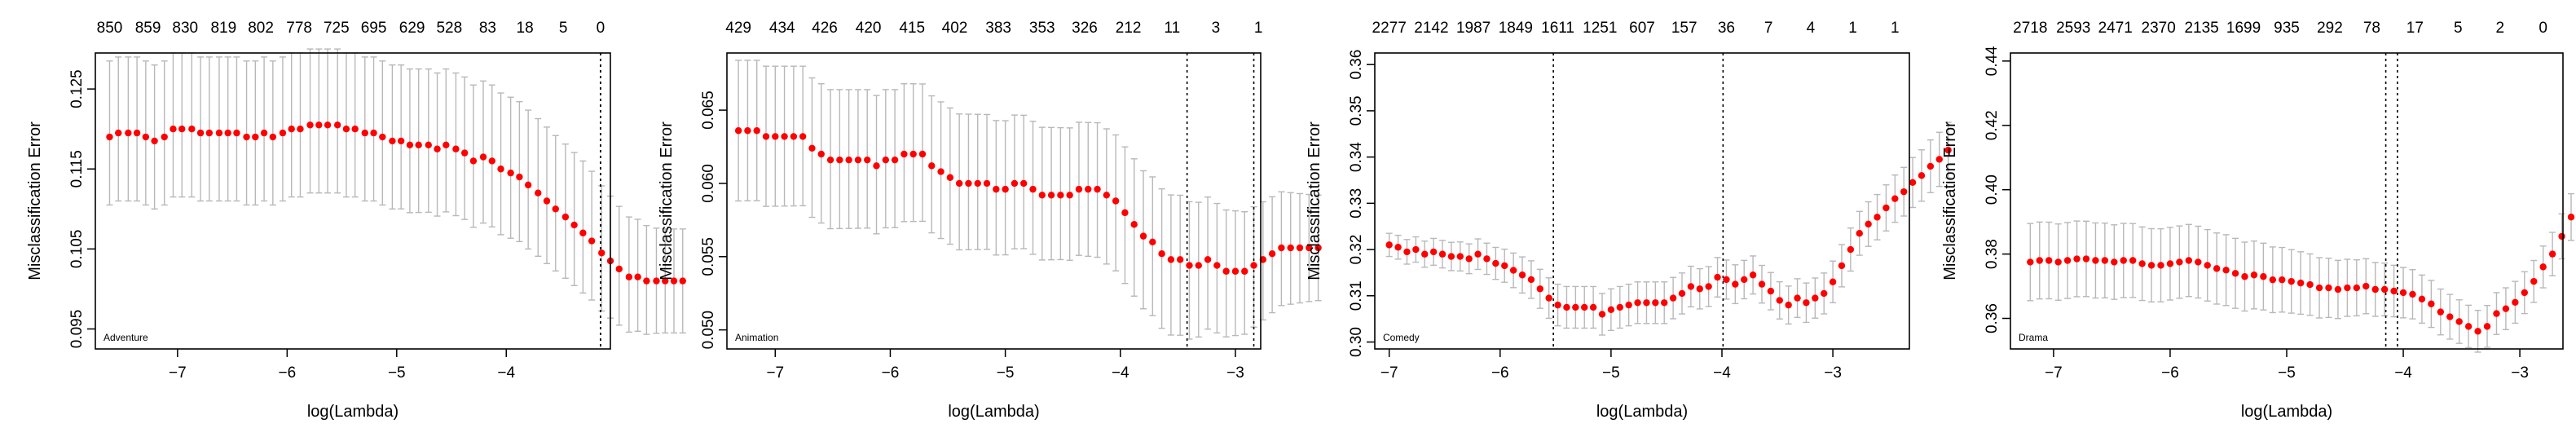 This screenshot has width=2576, height=437. Describe the element at coordinates (1357, 203) in the screenshot. I see `y-tick-label: 0.33` at that location.